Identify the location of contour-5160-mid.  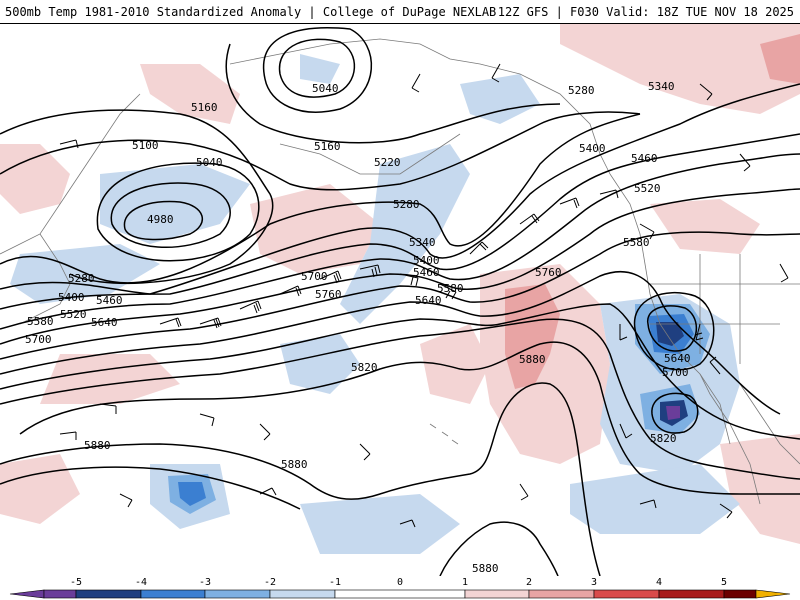
(393, 93).